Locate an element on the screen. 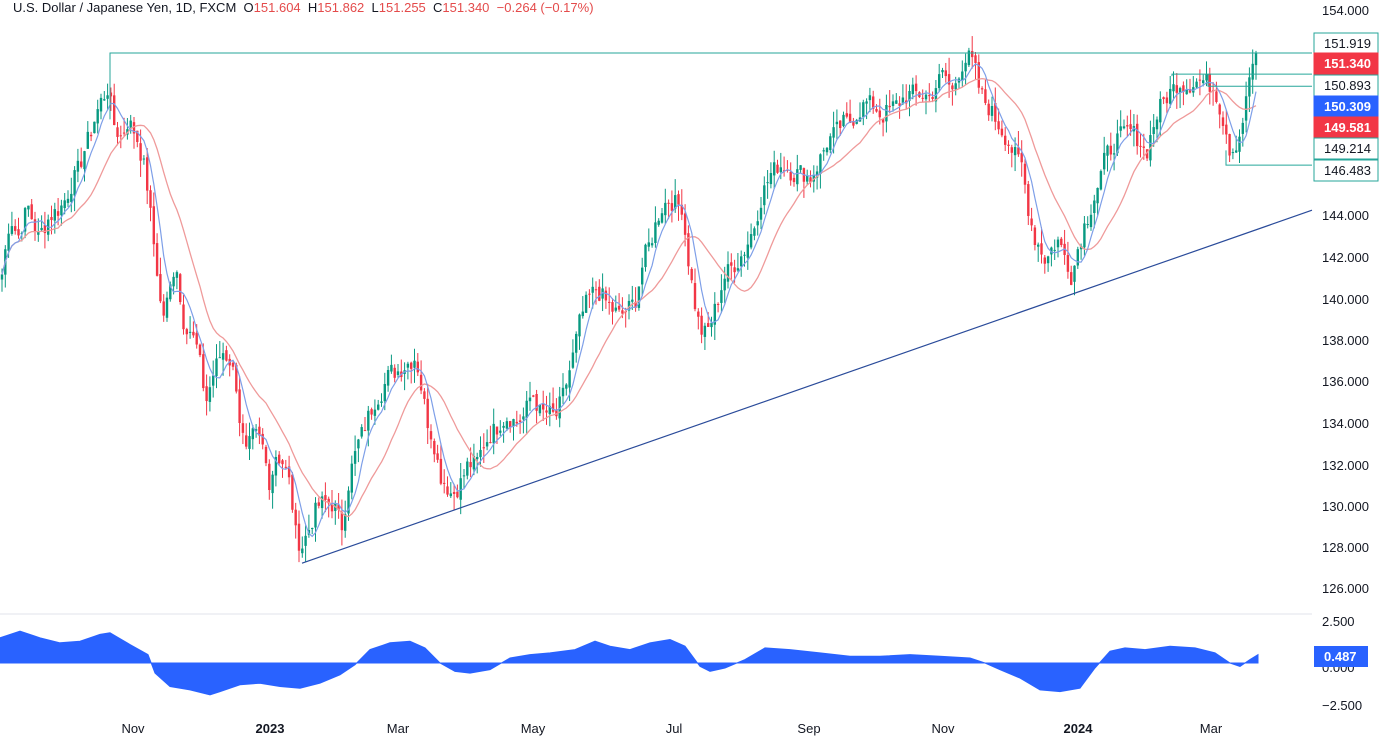 The width and height of the screenshot is (1382, 738). range-high-line is located at coordinates (1241, 75).